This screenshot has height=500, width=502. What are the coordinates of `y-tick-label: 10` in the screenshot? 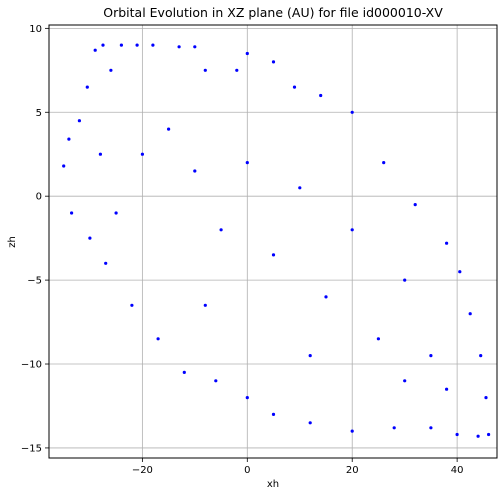 It's located at (35, 29).